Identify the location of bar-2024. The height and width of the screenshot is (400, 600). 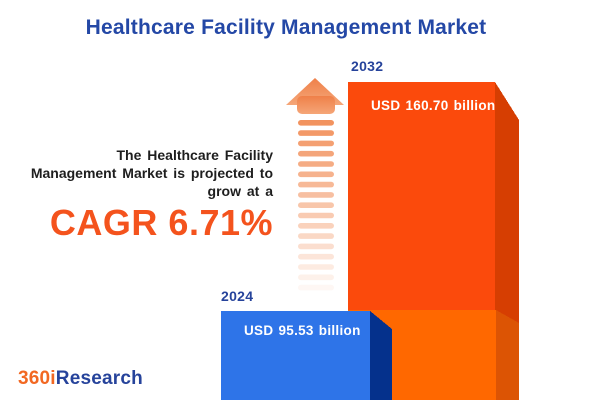
(306, 355).